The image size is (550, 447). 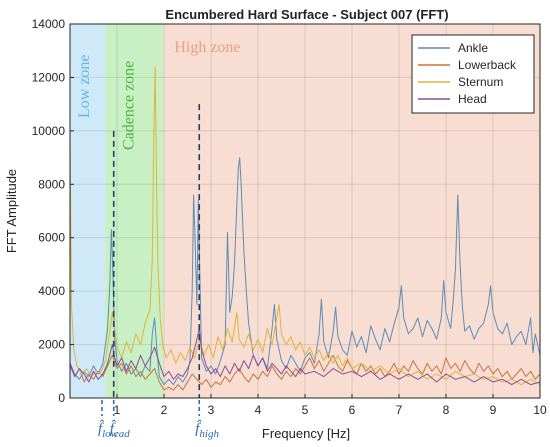 What do you see at coordinates (305, 410) in the screenshot?
I see `x-tick-label: 5` at bounding box center [305, 410].